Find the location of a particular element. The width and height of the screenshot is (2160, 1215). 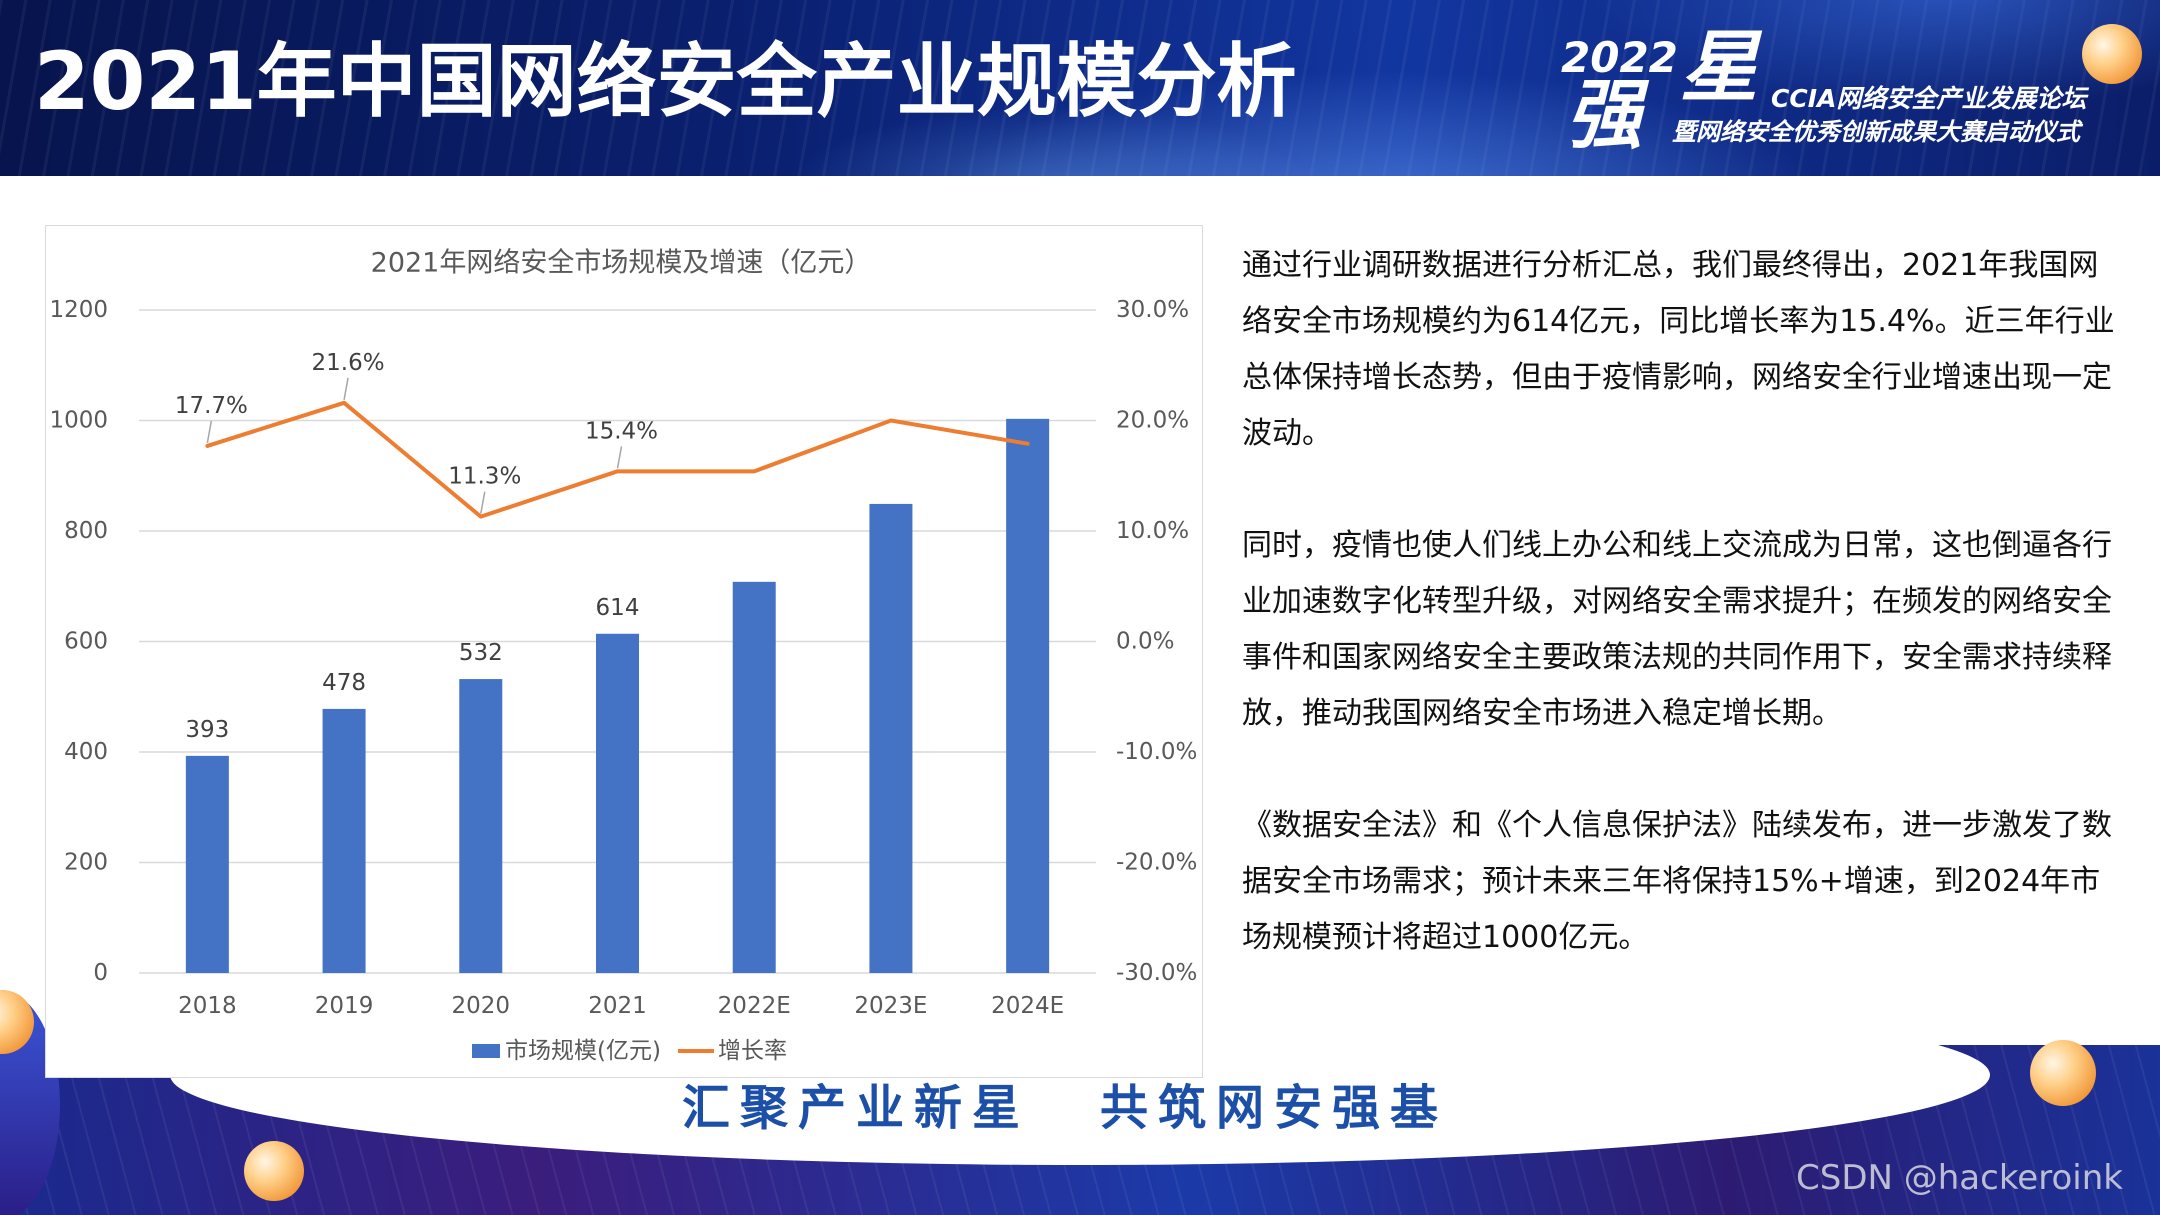

y-right-tick-label: 10.0% is located at coordinates (1152, 531).